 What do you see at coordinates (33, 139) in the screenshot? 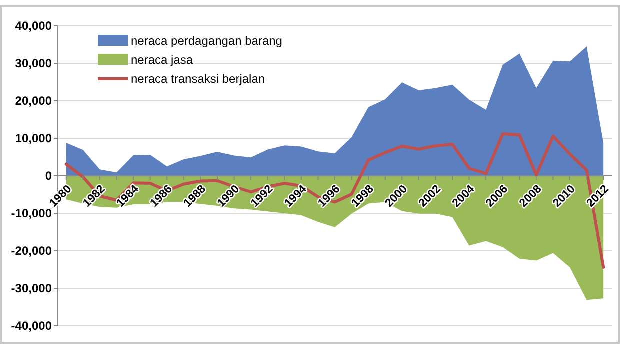
I see `y-tick-label: 10,000` at bounding box center [33, 139].